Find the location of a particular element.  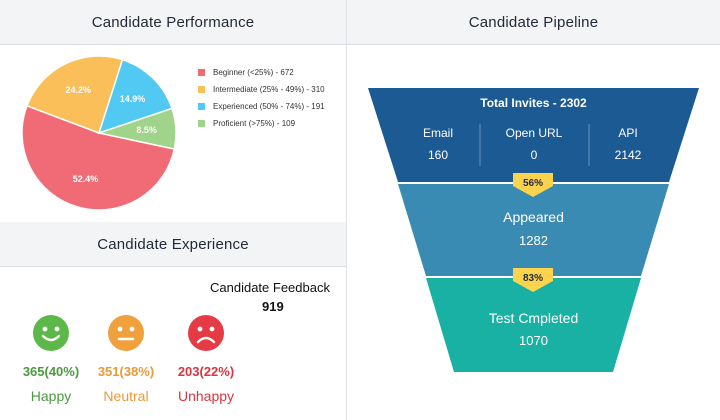

pie-label-beginner: 52.4% is located at coordinates (86, 179).